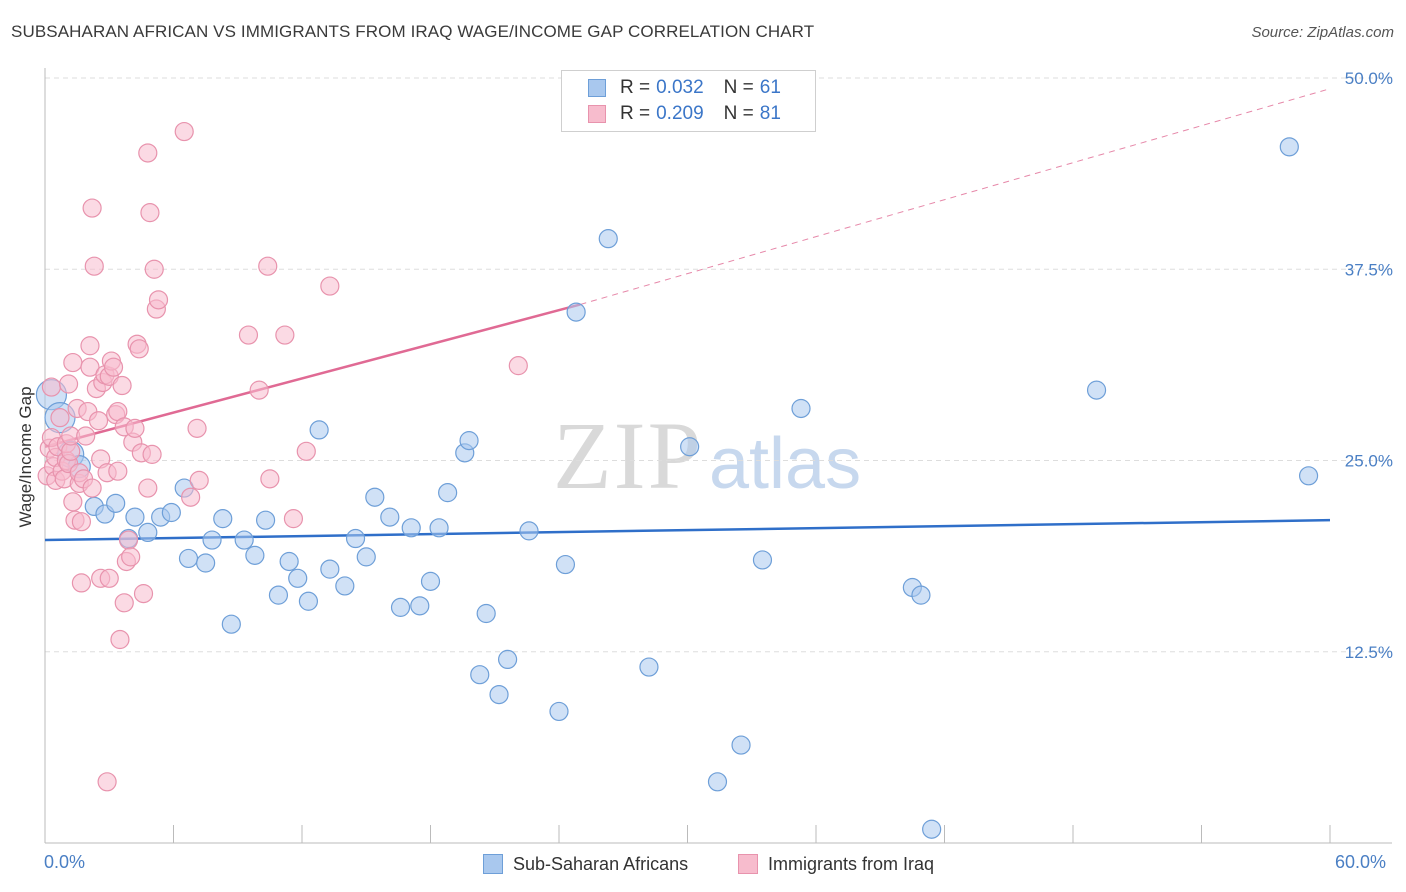 This screenshot has width=1406, height=892. What do you see at coordinates (628, 455) in the screenshot?
I see `watermark-zip: ZIP` at bounding box center [628, 455].